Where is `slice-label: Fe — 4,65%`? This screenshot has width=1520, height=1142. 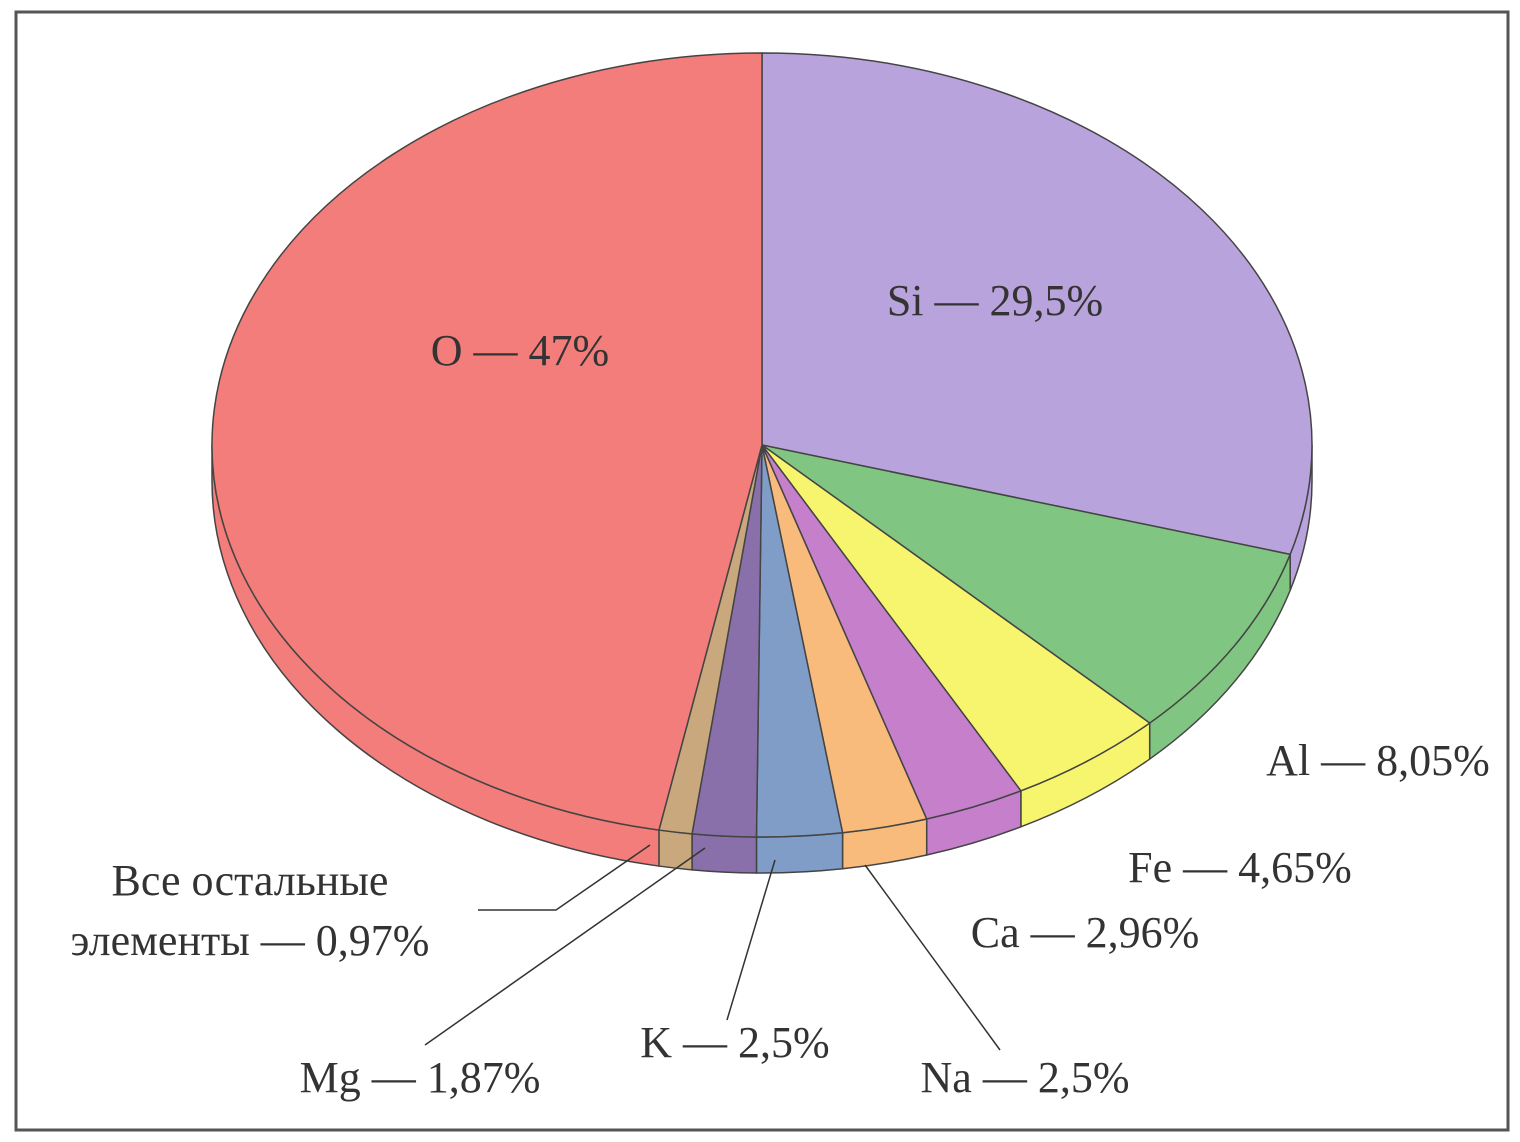
slice-label: Fe — 4,65% is located at coordinates (1240, 867).